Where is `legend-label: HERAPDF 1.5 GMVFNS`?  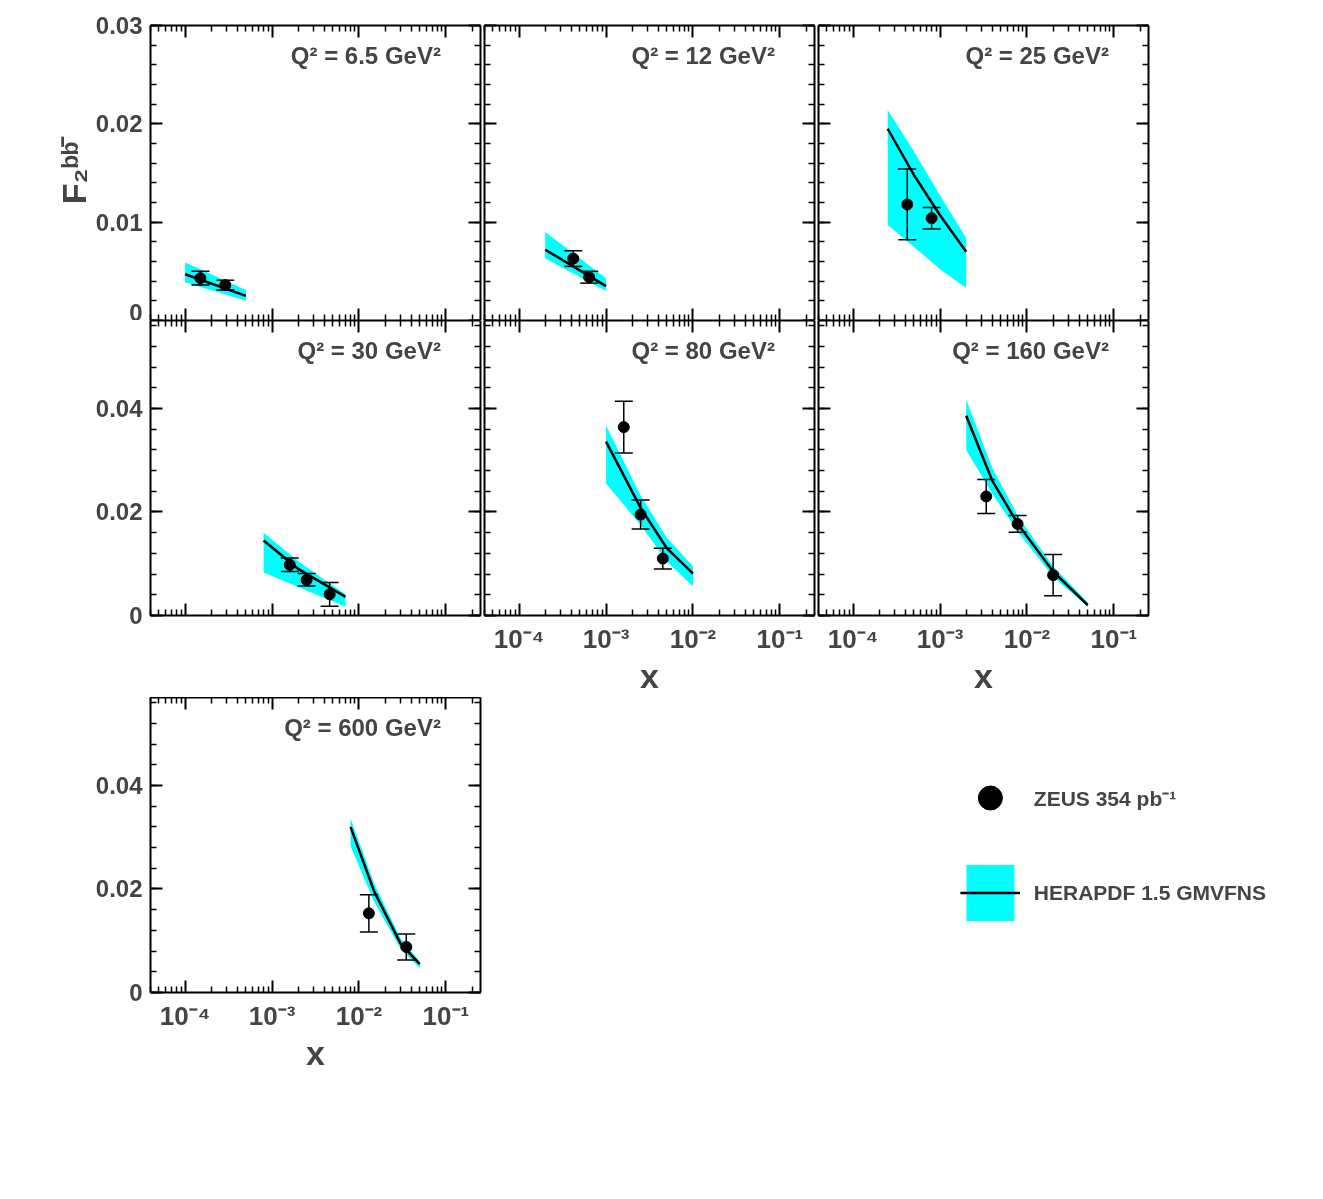 legend-label: HERAPDF 1.5 GMVFNS is located at coordinates (1150, 892).